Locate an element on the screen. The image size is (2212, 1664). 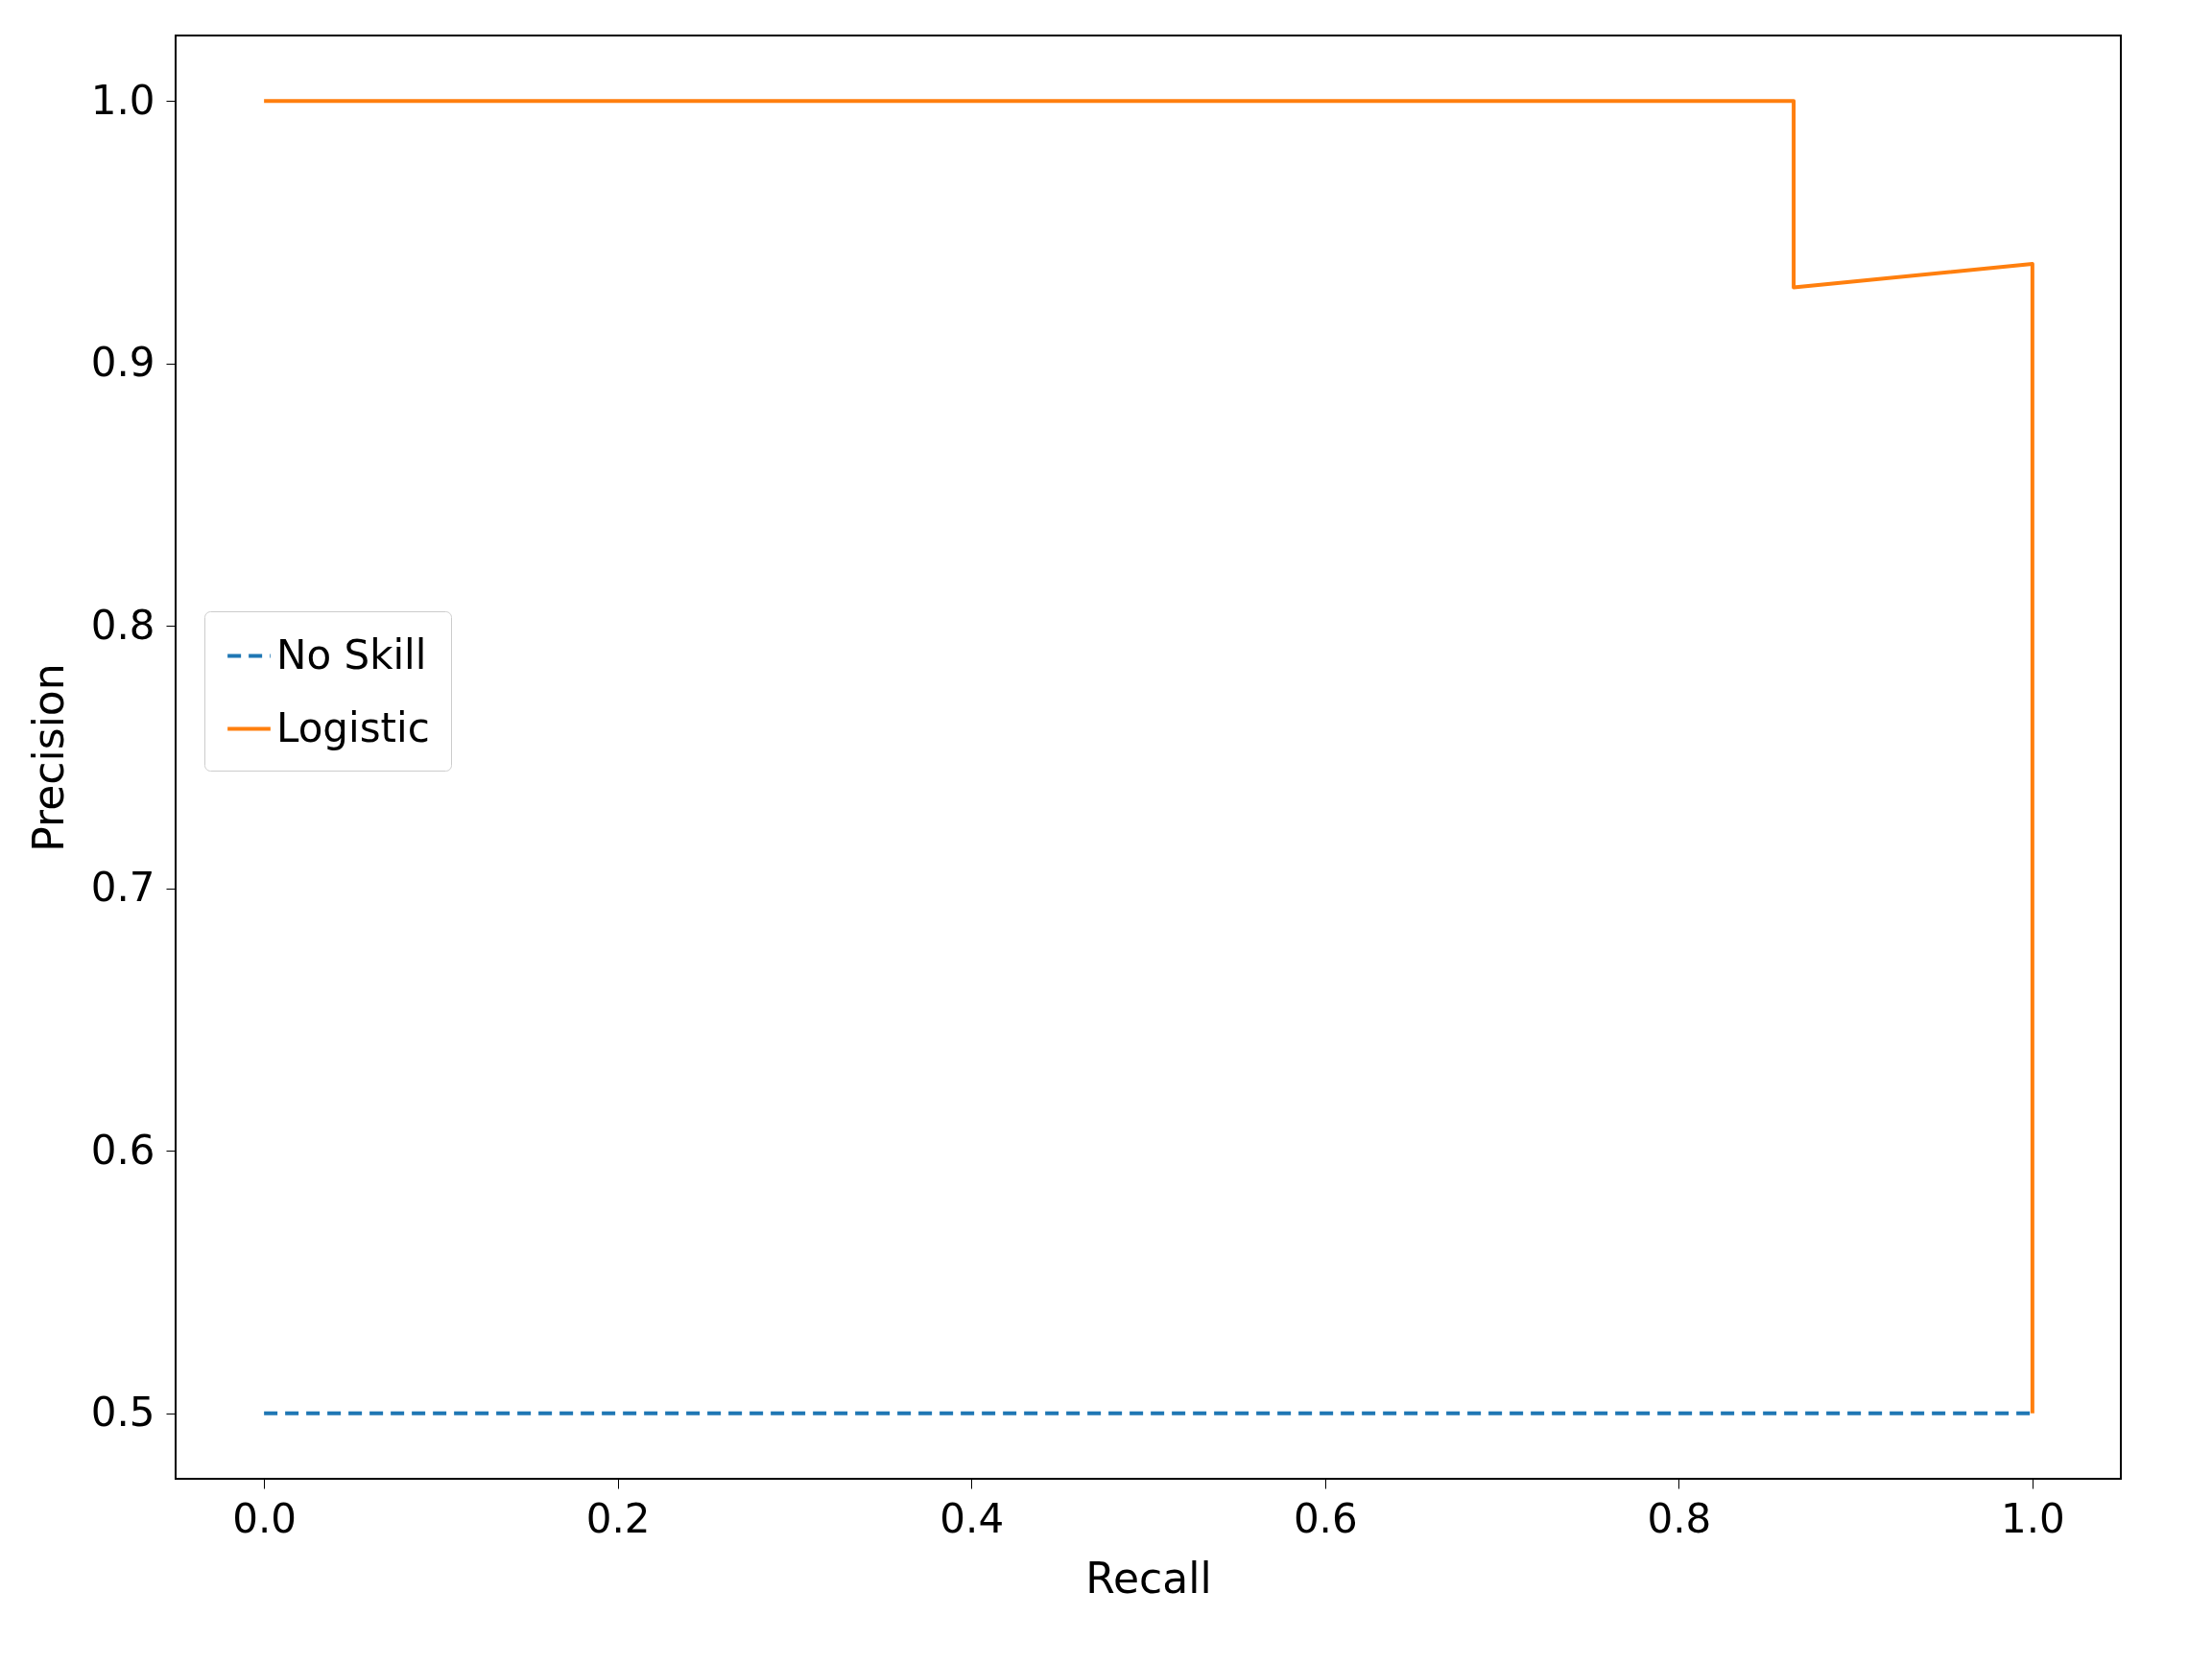
x-tick-label: 1.0 is located at coordinates (2032, 1518).